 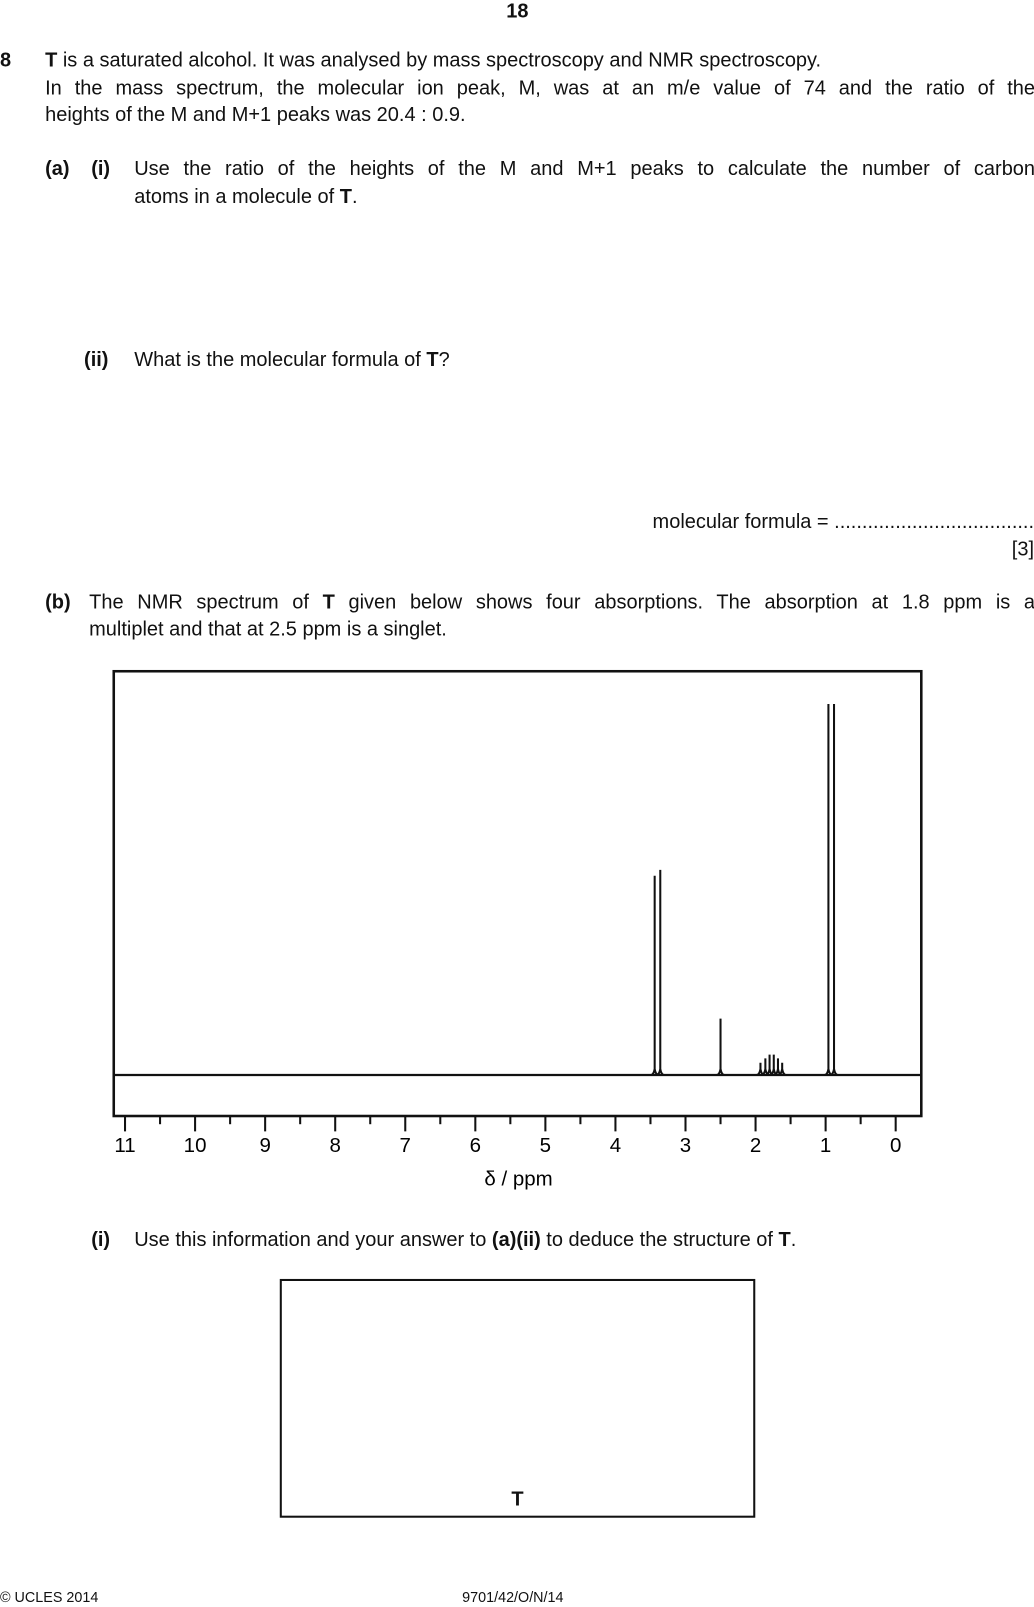 What do you see at coordinates (825, 1145) in the screenshot?
I see `x-tick-label: 1` at bounding box center [825, 1145].